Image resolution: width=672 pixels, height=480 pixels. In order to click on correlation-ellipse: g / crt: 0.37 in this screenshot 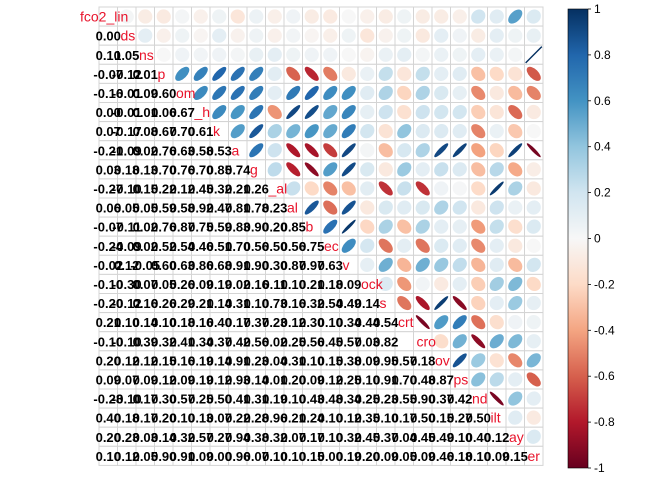, I will do `click(404, 169)`.